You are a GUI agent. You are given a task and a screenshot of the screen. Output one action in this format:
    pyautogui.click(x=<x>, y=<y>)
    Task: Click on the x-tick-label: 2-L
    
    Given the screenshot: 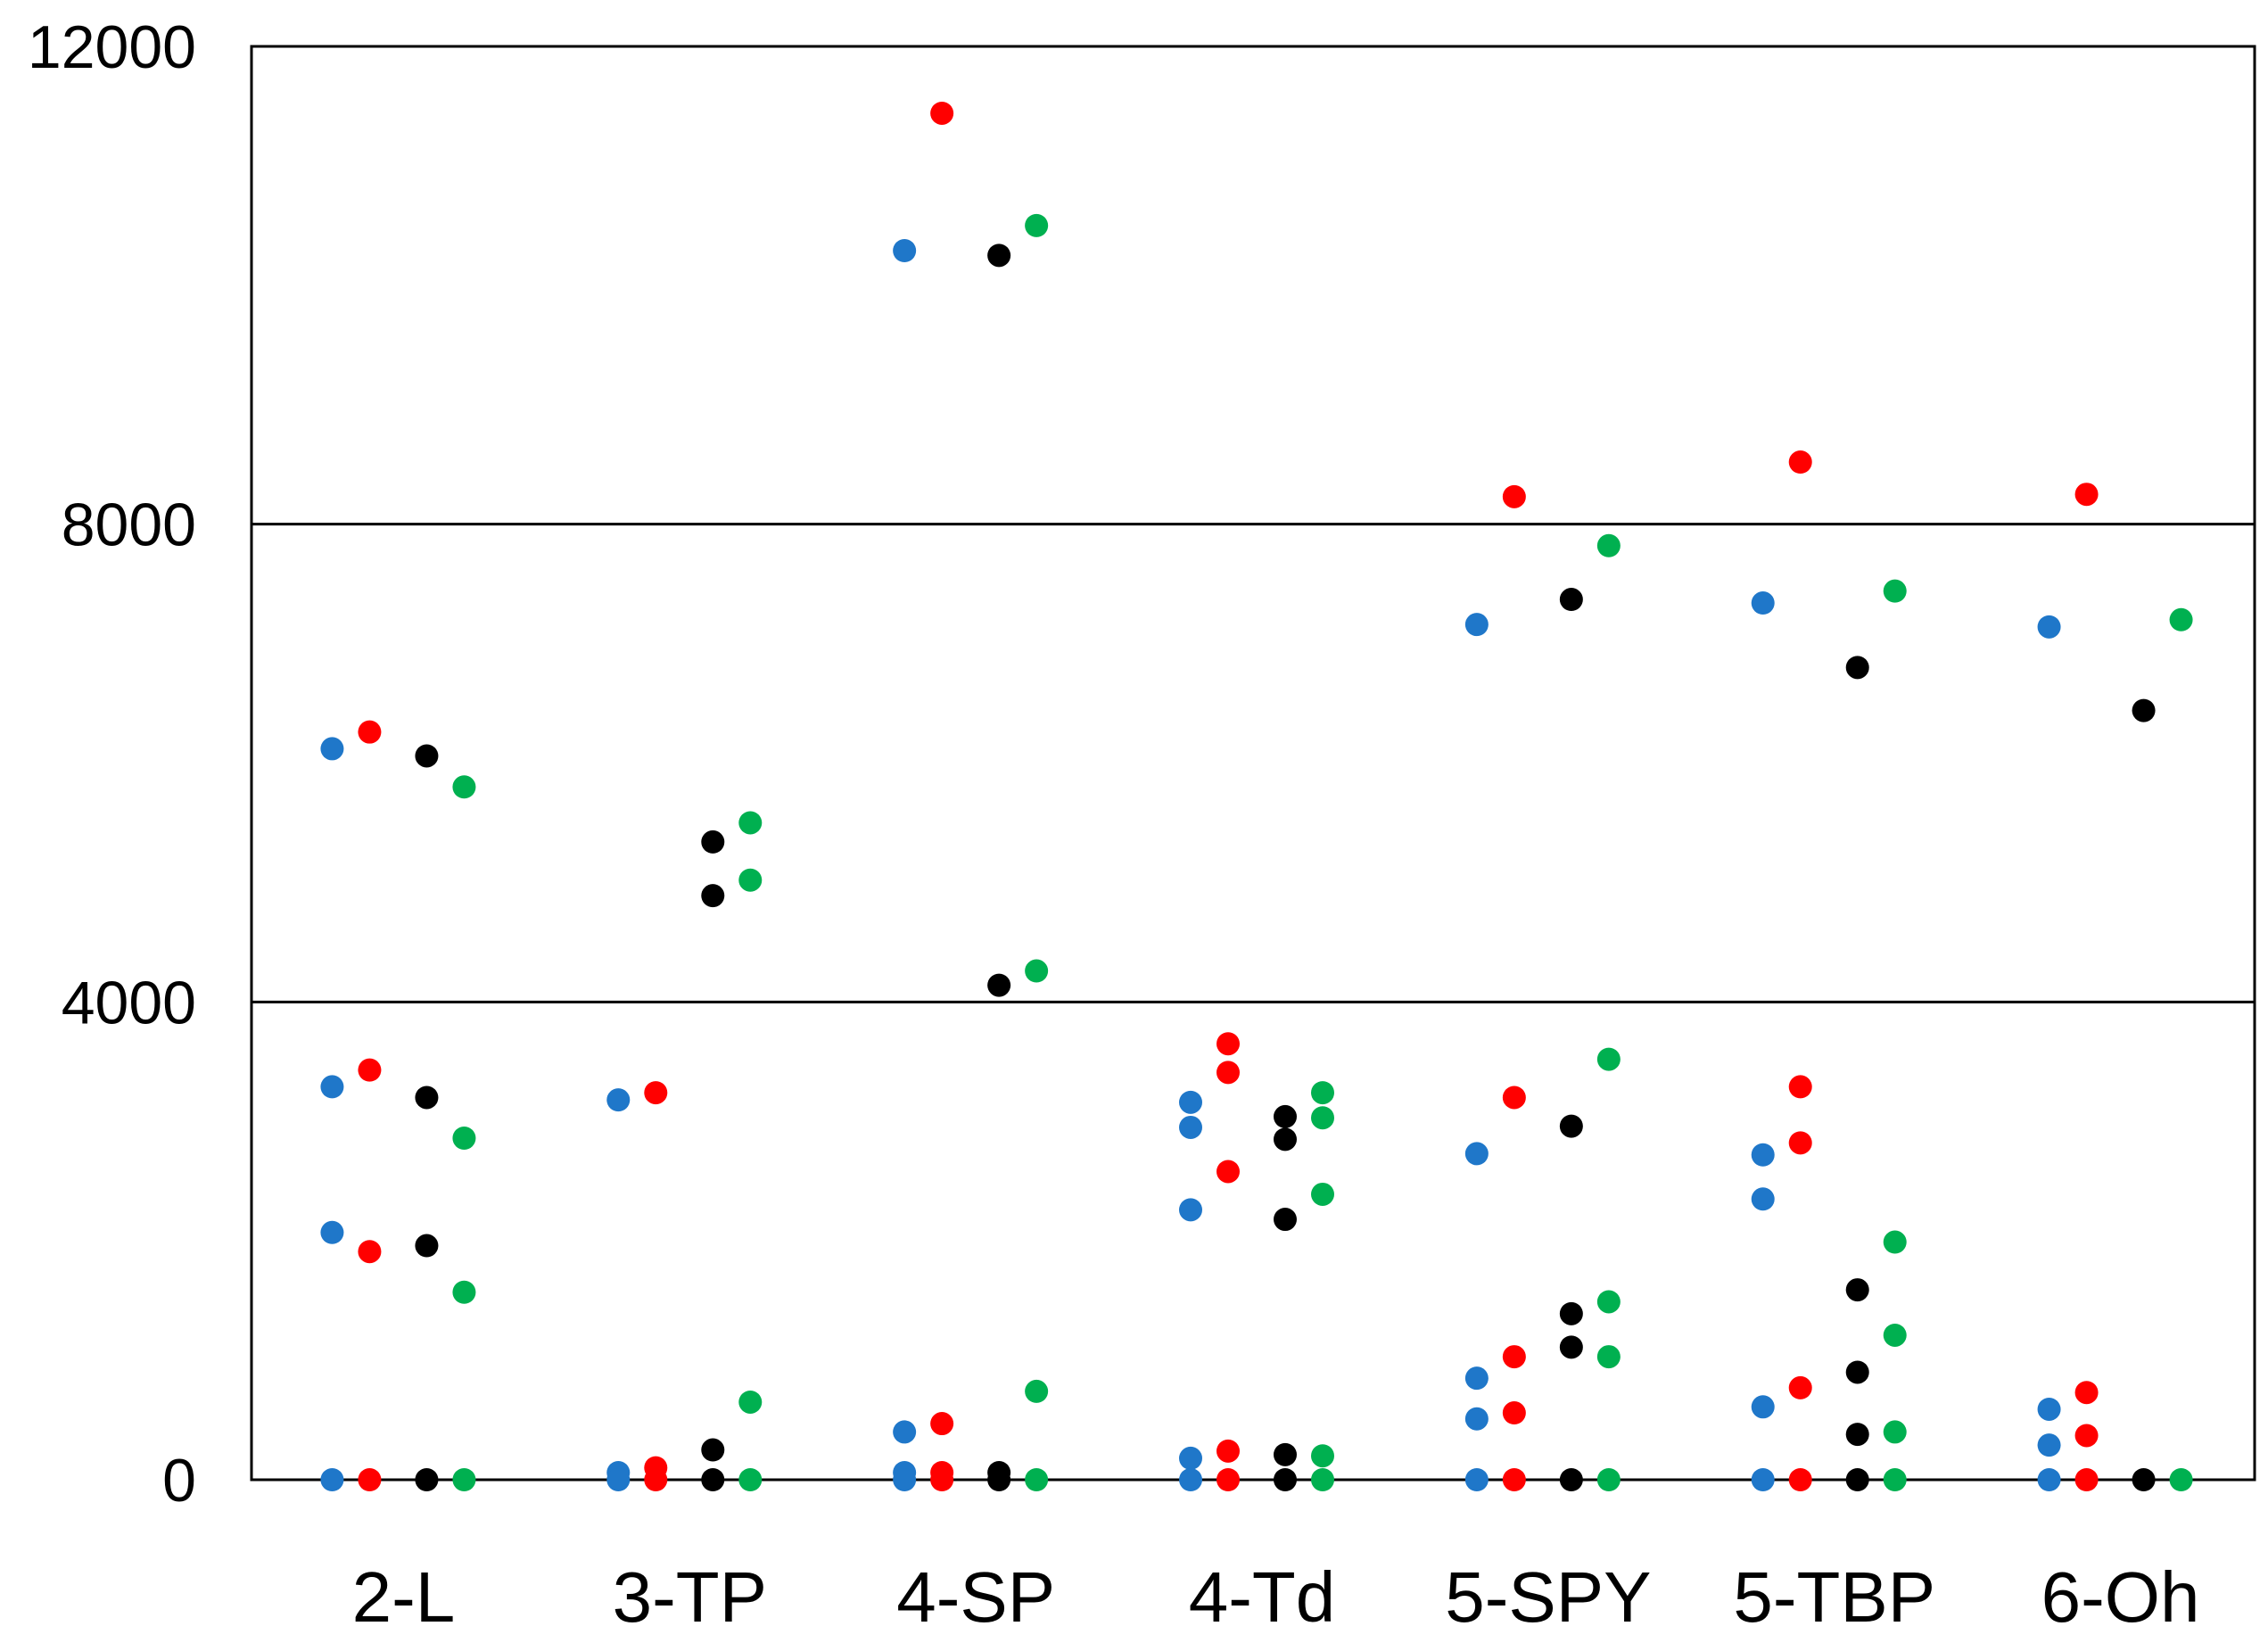 What is the action you would take?
    pyautogui.click(x=404, y=1597)
    